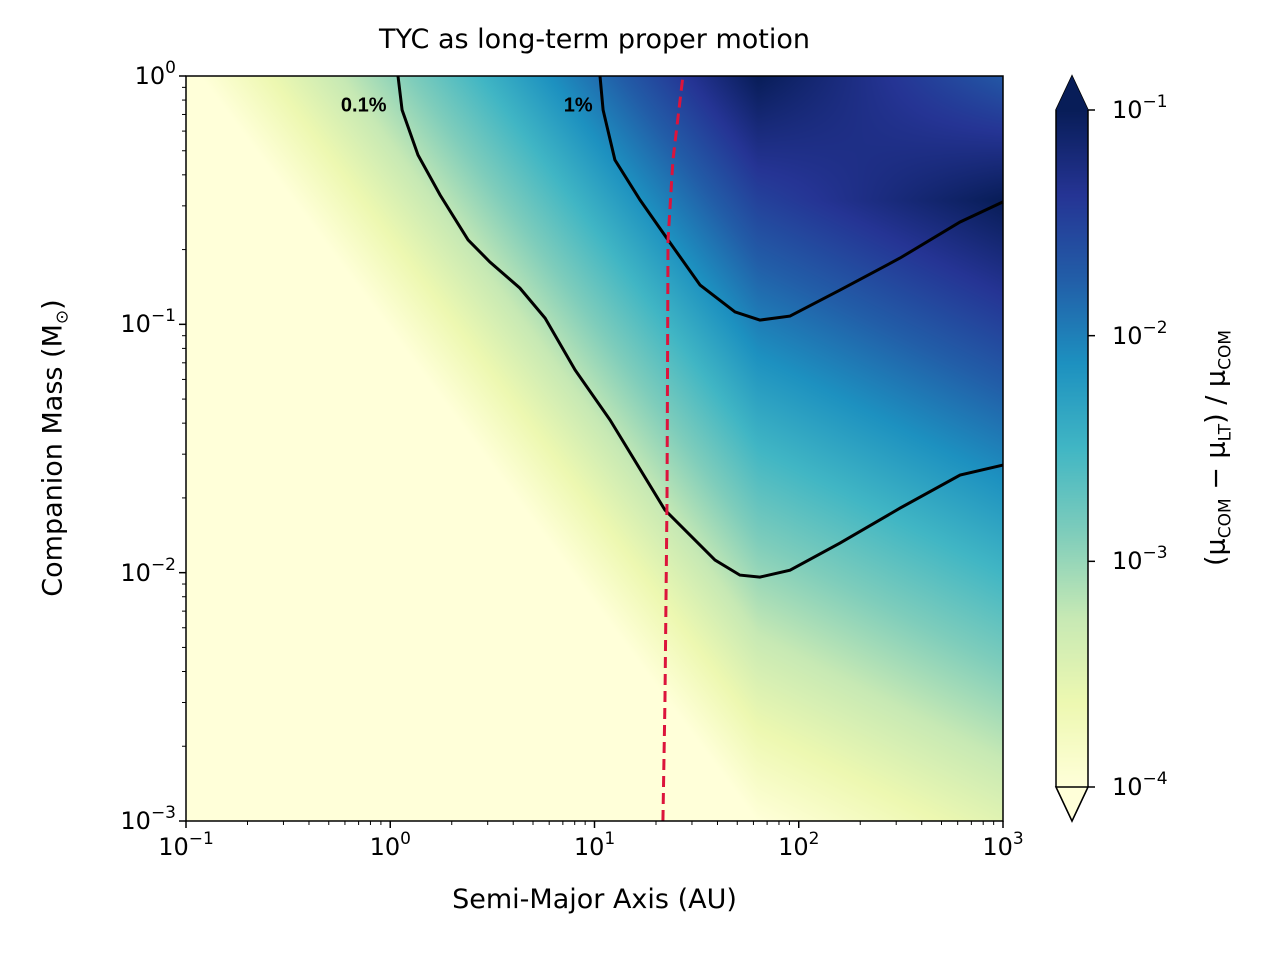  I want to click on y-tick-label: 10⁻², so click(148, 570).